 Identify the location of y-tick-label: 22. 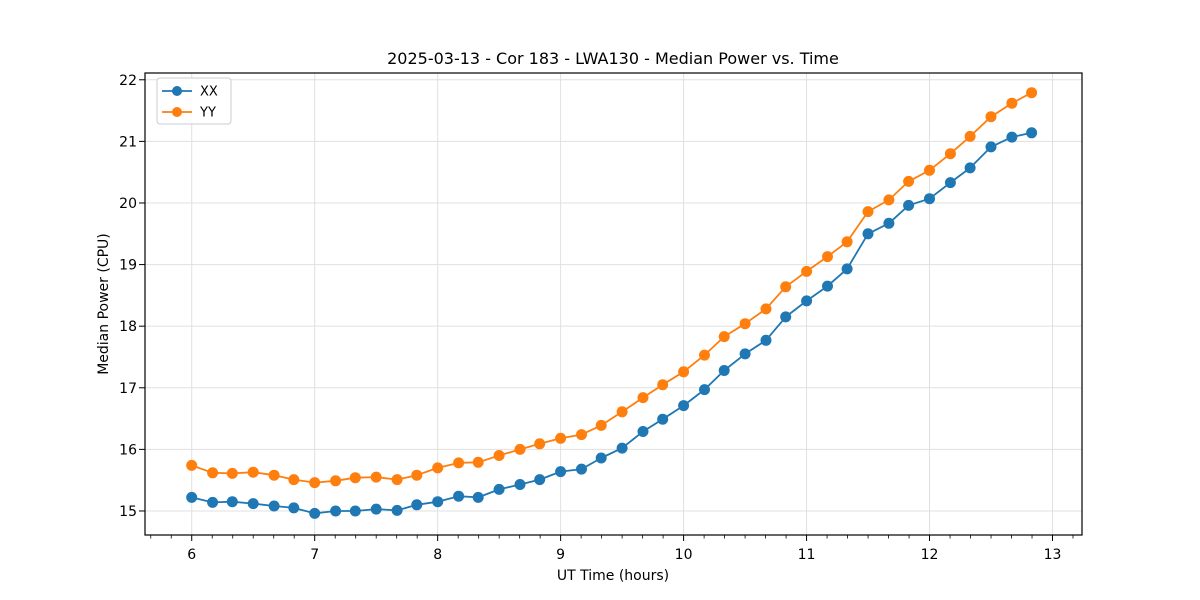
(128, 81).